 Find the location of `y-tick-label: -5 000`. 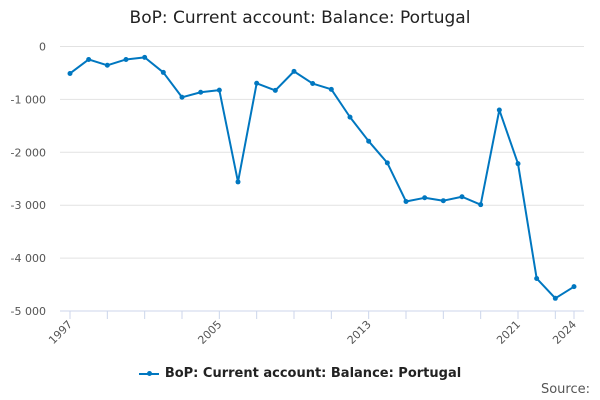

y-tick-label: -5 000 is located at coordinates (28, 311).